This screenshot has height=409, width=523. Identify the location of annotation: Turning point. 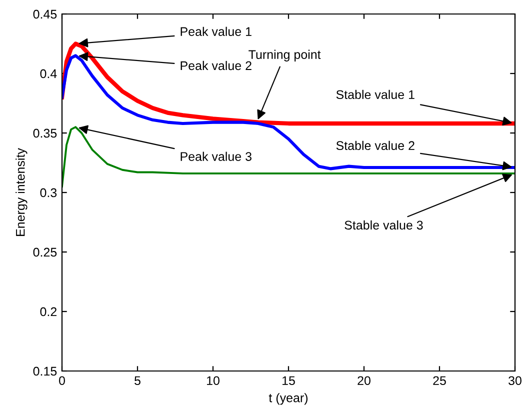
(284, 56).